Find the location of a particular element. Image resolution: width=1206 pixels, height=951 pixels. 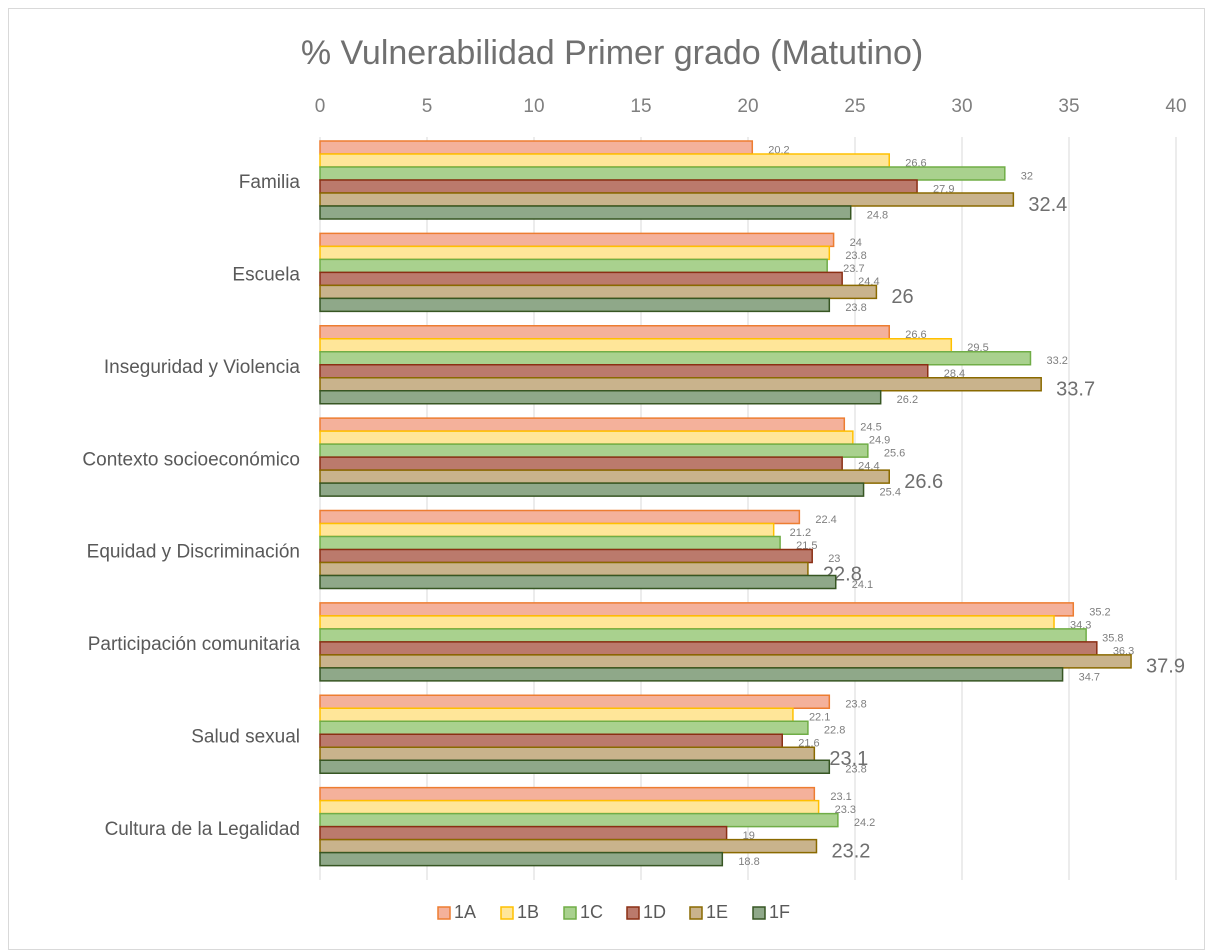

data-label: 21.2 is located at coordinates (800, 533).